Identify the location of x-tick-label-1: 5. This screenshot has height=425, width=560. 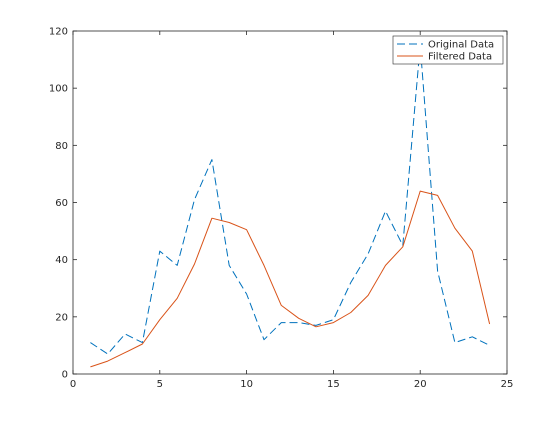
(160, 384).